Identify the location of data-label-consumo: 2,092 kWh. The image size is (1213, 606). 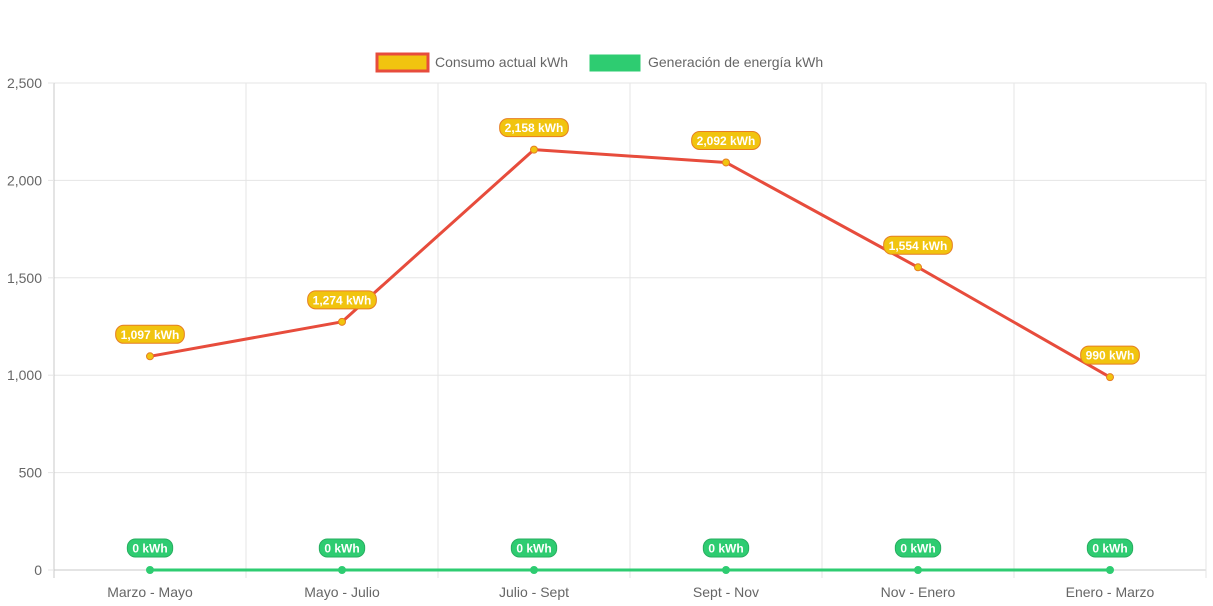
(726, 140).